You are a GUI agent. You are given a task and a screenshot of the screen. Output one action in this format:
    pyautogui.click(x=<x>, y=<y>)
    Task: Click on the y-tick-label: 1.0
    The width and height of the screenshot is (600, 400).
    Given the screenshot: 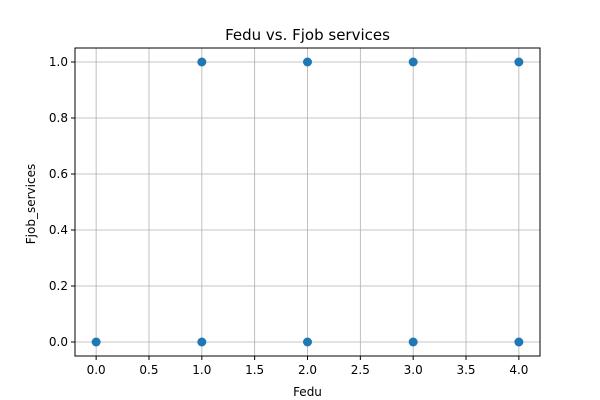 What is the action you would take?
    pyautogui.click(x=58, y=62)
    